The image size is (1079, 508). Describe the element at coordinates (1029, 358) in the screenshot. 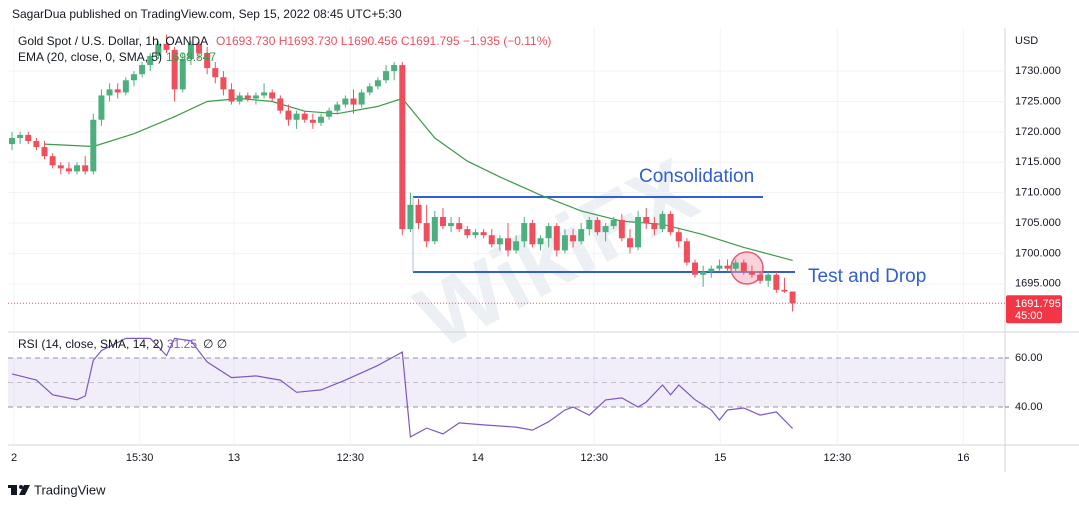

I see `rsi-tick-label: 60.00` at that location.